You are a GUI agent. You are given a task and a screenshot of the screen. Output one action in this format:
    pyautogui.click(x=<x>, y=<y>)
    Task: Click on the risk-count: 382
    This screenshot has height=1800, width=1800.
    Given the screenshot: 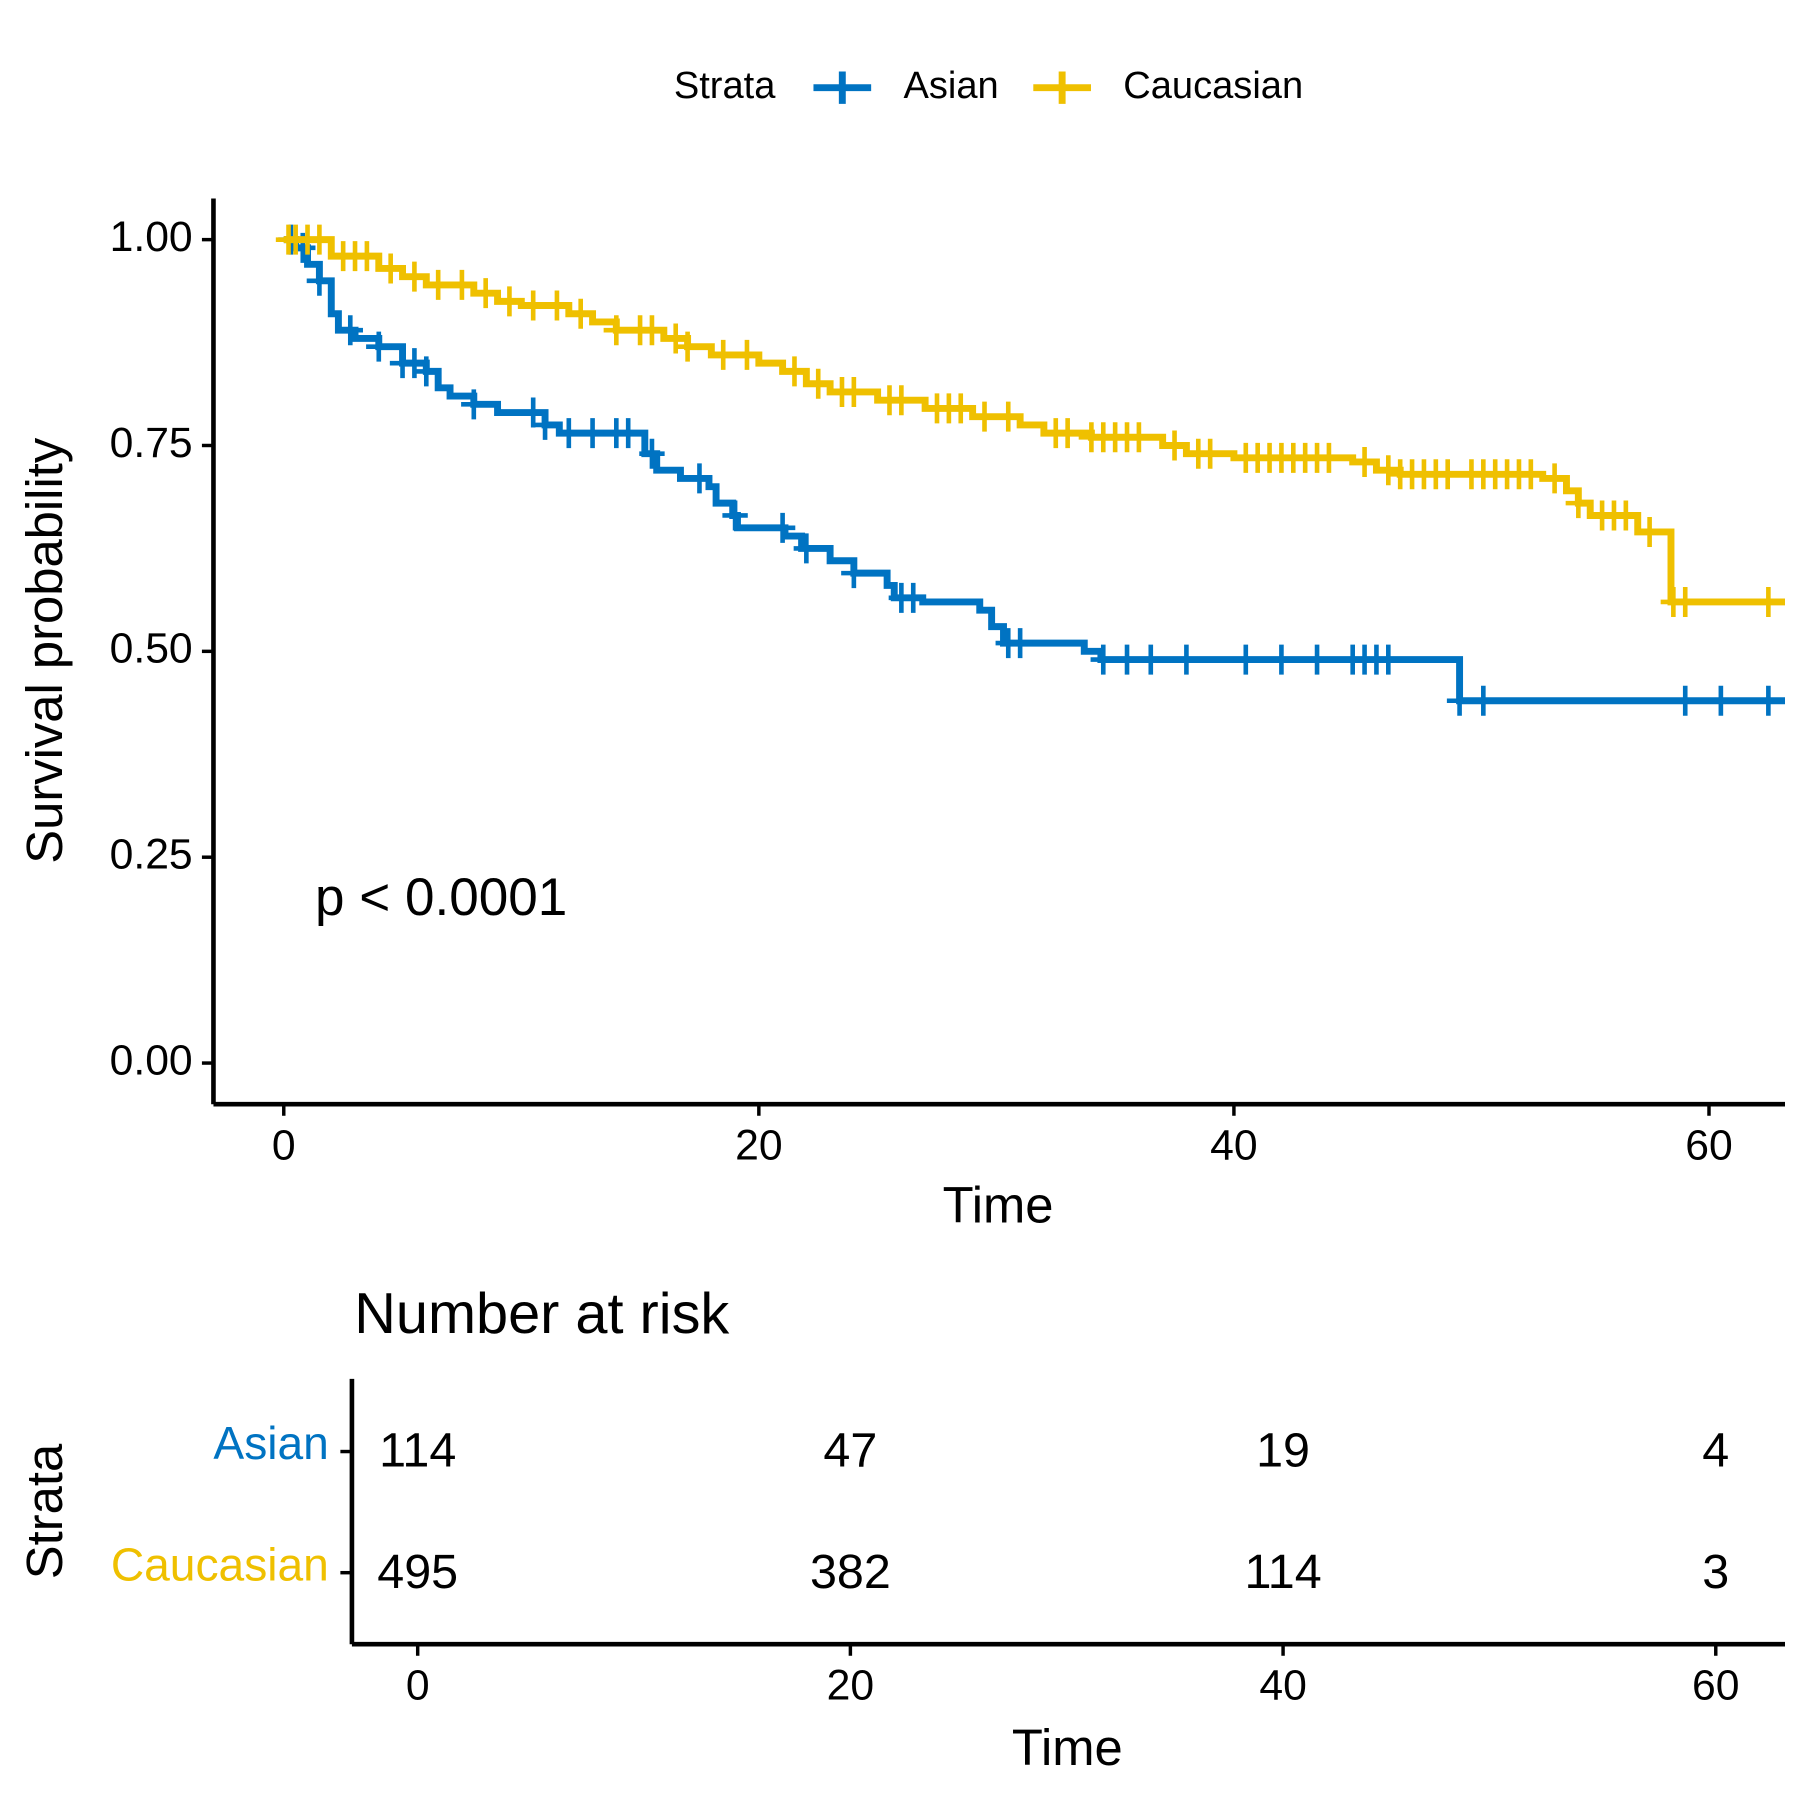 What is the action you would take?
    pyautogui.click(x=850, y=1572)
    